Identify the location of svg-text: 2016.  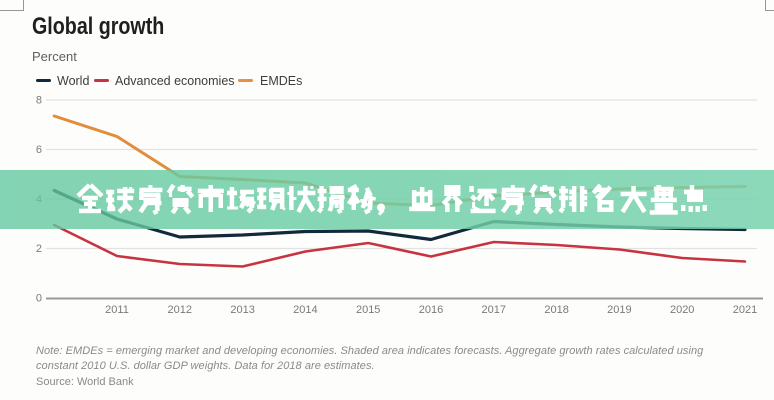
(431, 310).